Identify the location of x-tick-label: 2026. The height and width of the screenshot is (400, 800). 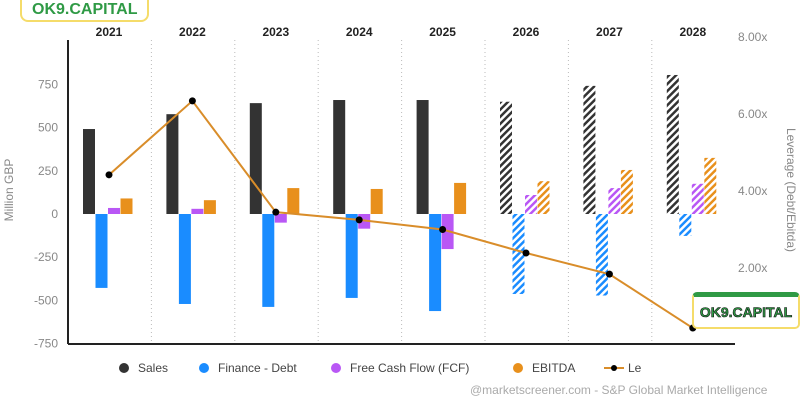
(526, 32).